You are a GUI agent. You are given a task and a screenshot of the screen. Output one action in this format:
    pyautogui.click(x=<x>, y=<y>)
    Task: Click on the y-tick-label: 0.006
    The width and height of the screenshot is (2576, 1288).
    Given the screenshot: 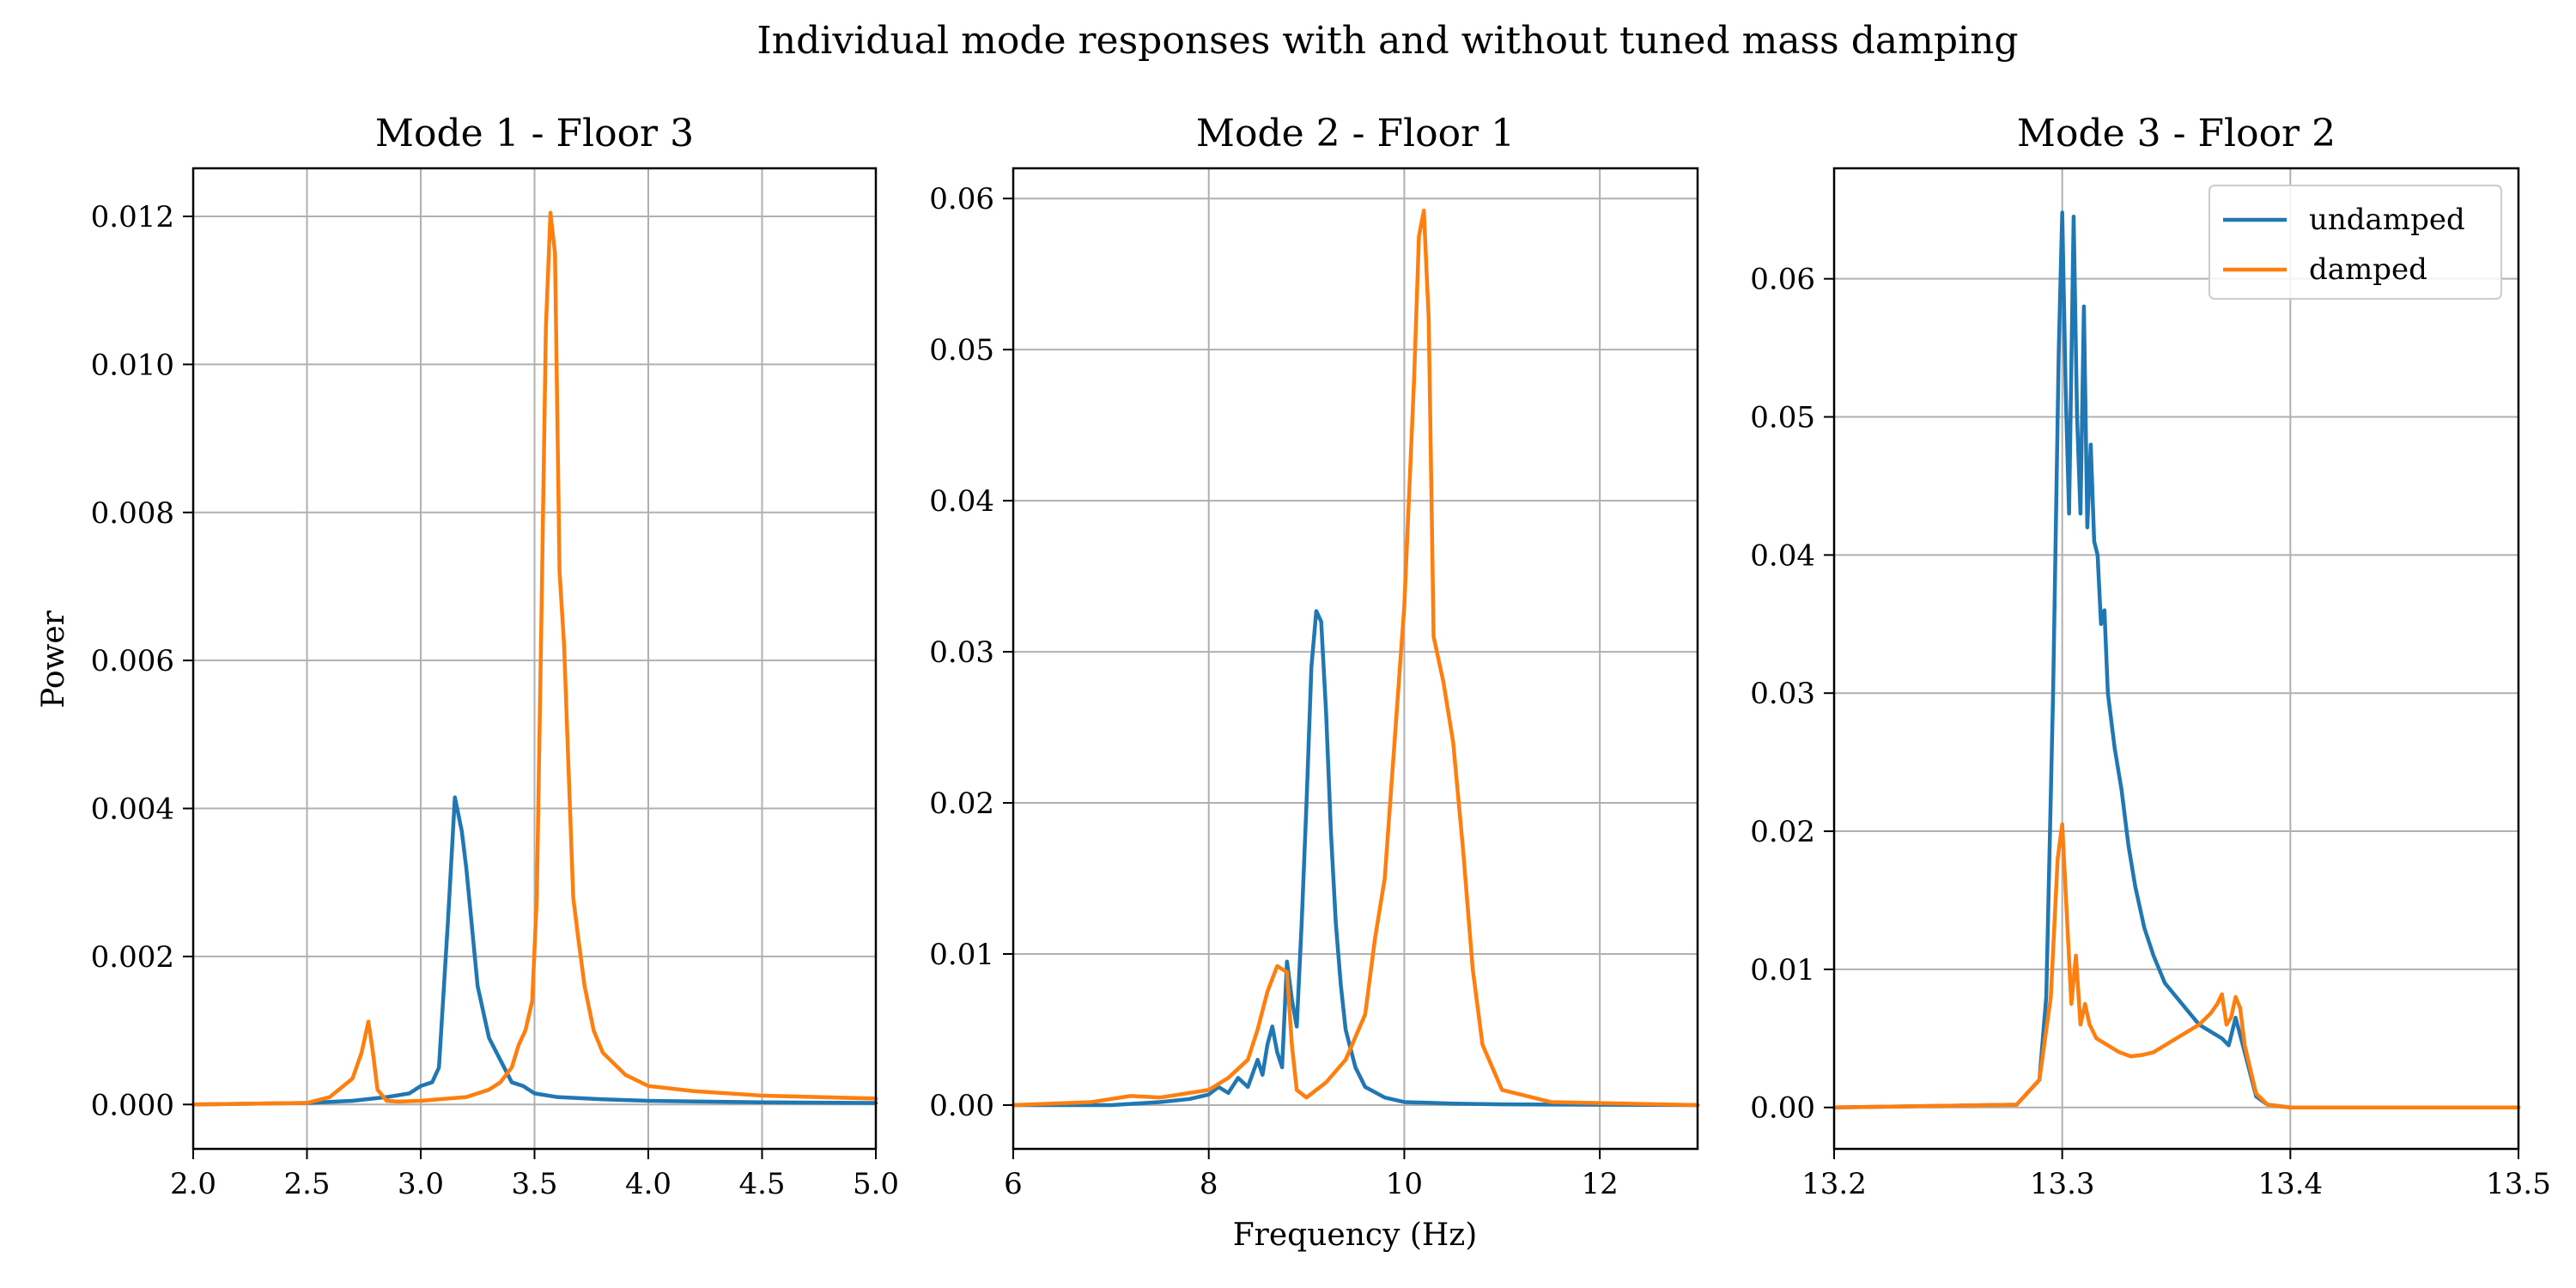 What is the action you would take?
    pyautogui.click(x=132, y=661)
    